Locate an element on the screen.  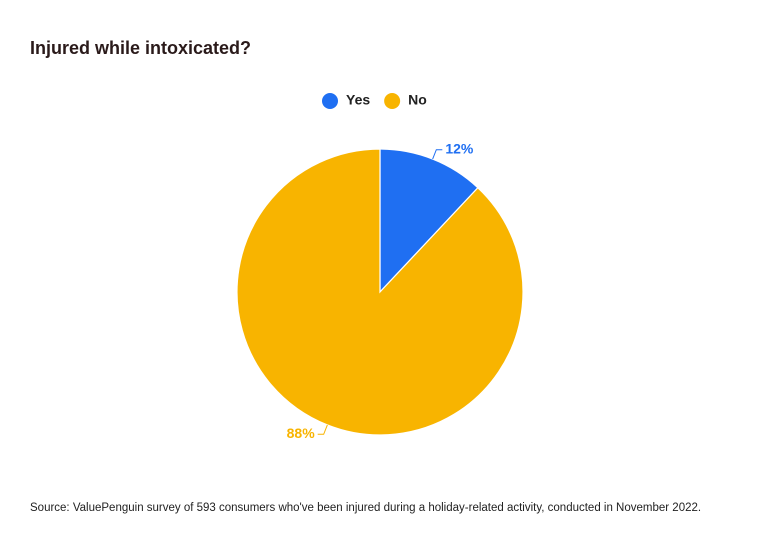
data-label: 12% is located at coordinates (459, 148).